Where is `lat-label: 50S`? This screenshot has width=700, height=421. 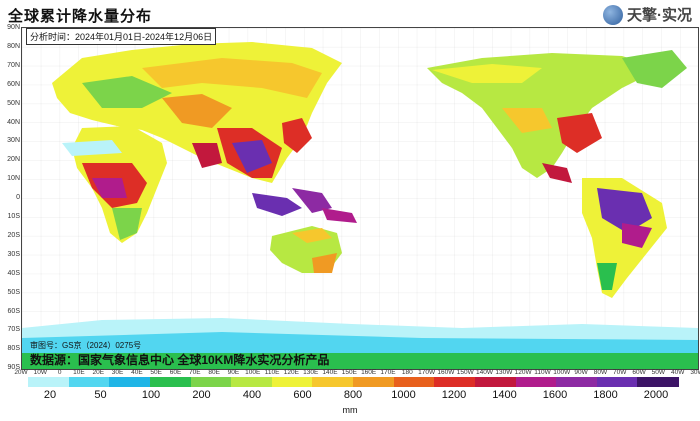 lat-label: 50S is located at coordinates (13, 292).